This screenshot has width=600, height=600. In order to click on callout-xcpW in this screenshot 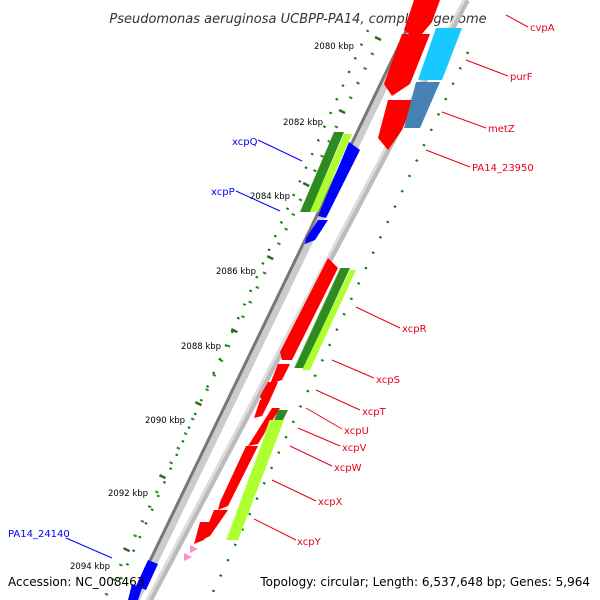, I will do `click(311, 456)`.